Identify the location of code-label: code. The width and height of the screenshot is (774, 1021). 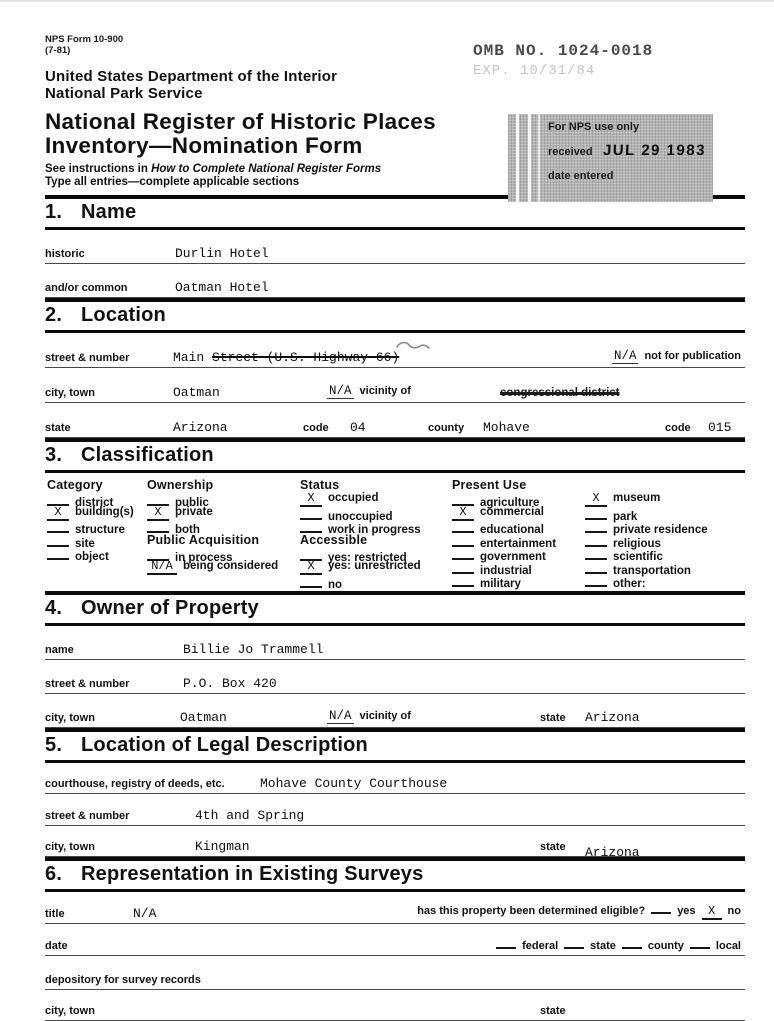
(316, 428).